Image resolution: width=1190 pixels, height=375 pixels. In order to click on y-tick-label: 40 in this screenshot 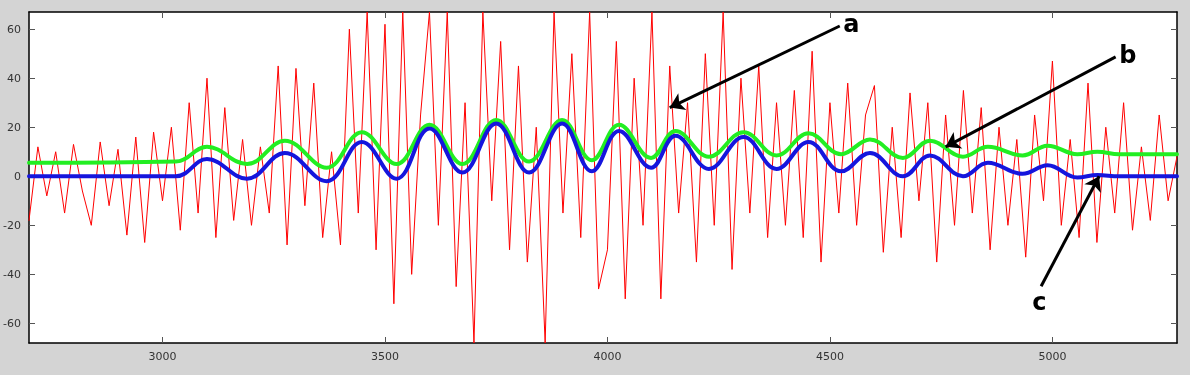, I will do `click(14, 78)`.